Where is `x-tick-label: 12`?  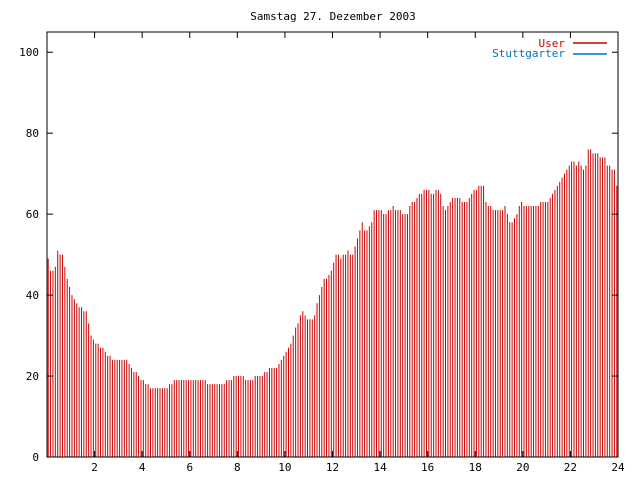
x-tick-label: 12 is located at coordinates (332, 467).